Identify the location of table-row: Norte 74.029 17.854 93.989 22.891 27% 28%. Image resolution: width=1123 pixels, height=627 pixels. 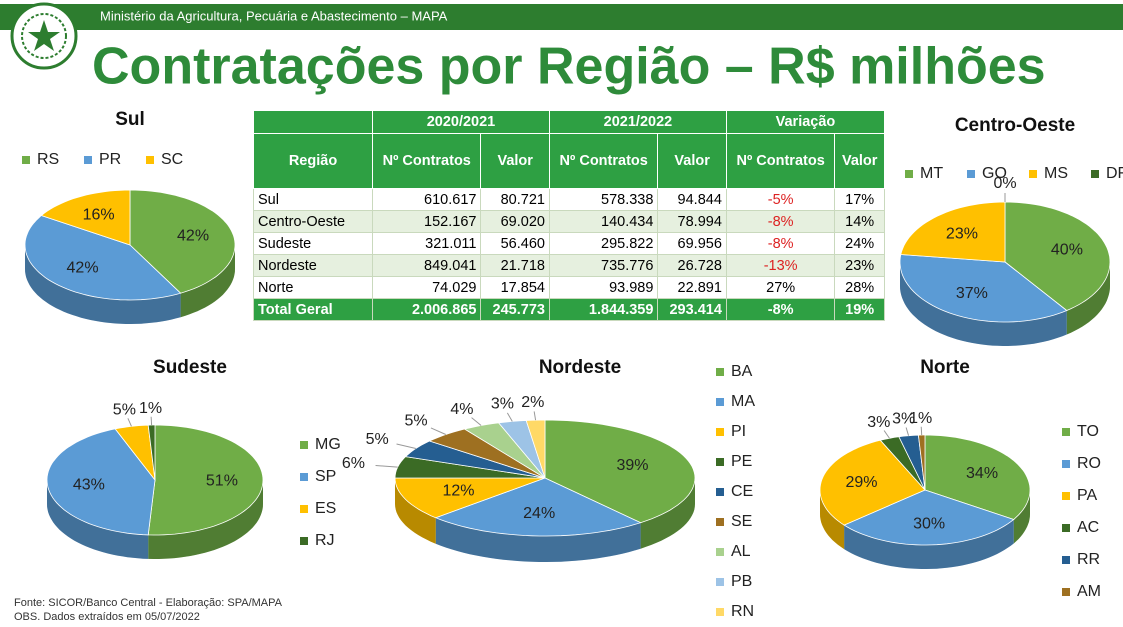
(569, 287).